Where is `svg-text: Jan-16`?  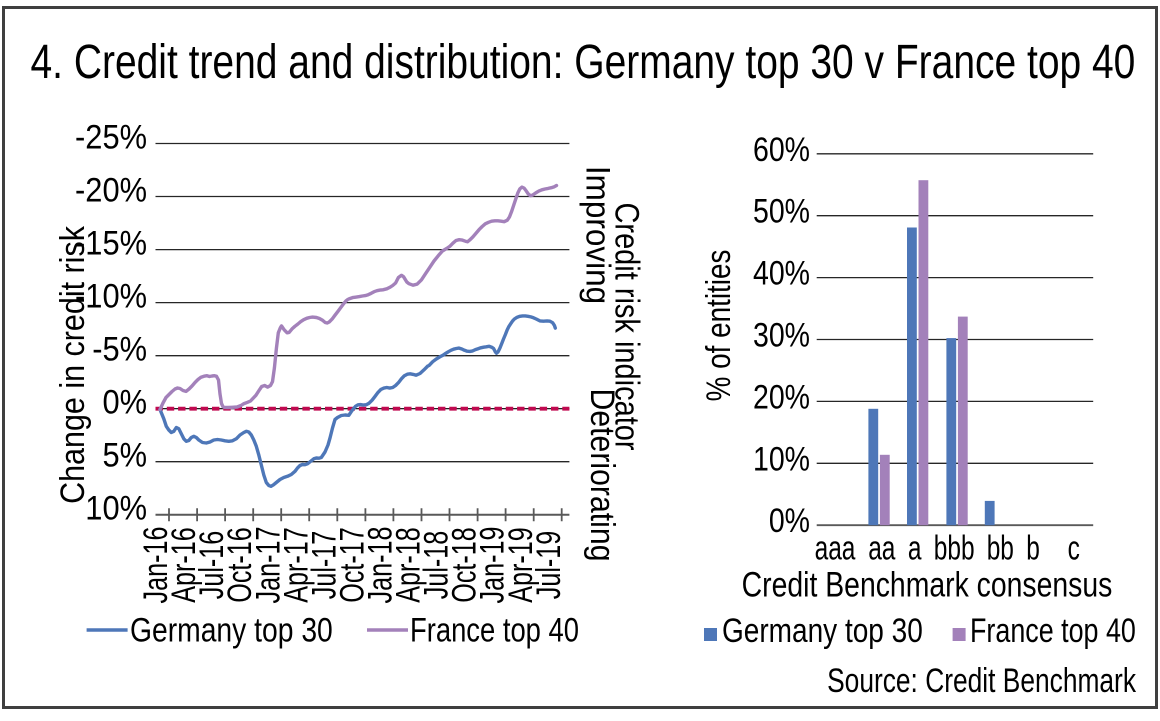 svg-text: Jan-16 is located at coordinates (157, 565).